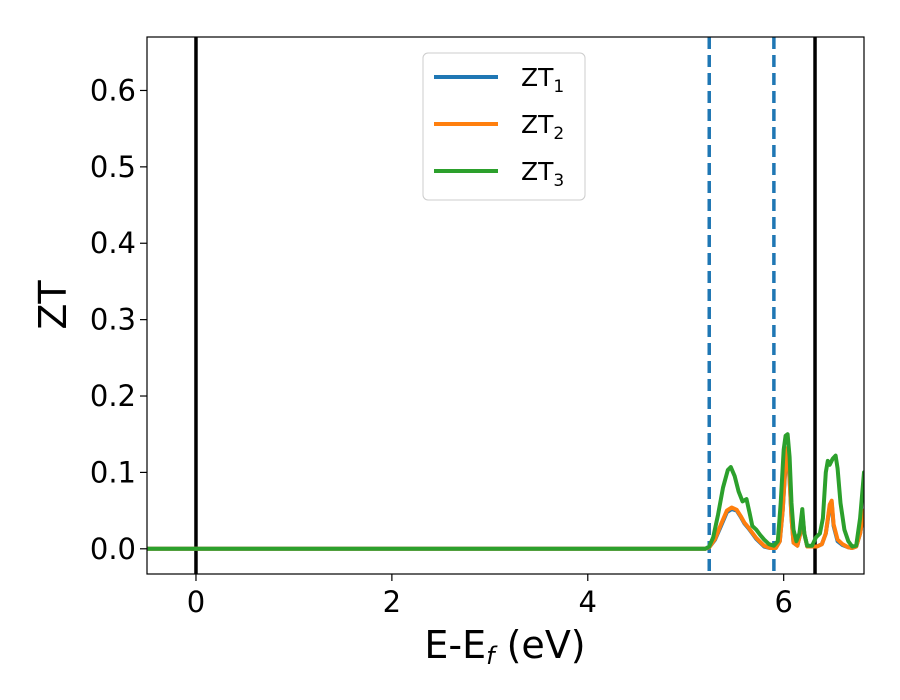 The height and width of the screenshot is (700, 900). What do you see at coordinates (113, 167) in the screenshot?
I see `y-tick-label: 0.5` at bounding box center [113, 167].